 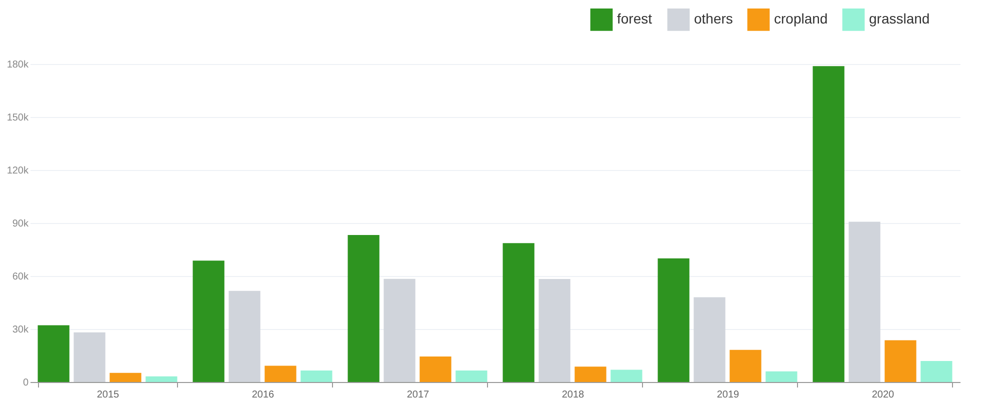 What do you see at coordinates (713, 18) in the screenshot?
I see `legend-label: others` at bounding box center [713, 18].